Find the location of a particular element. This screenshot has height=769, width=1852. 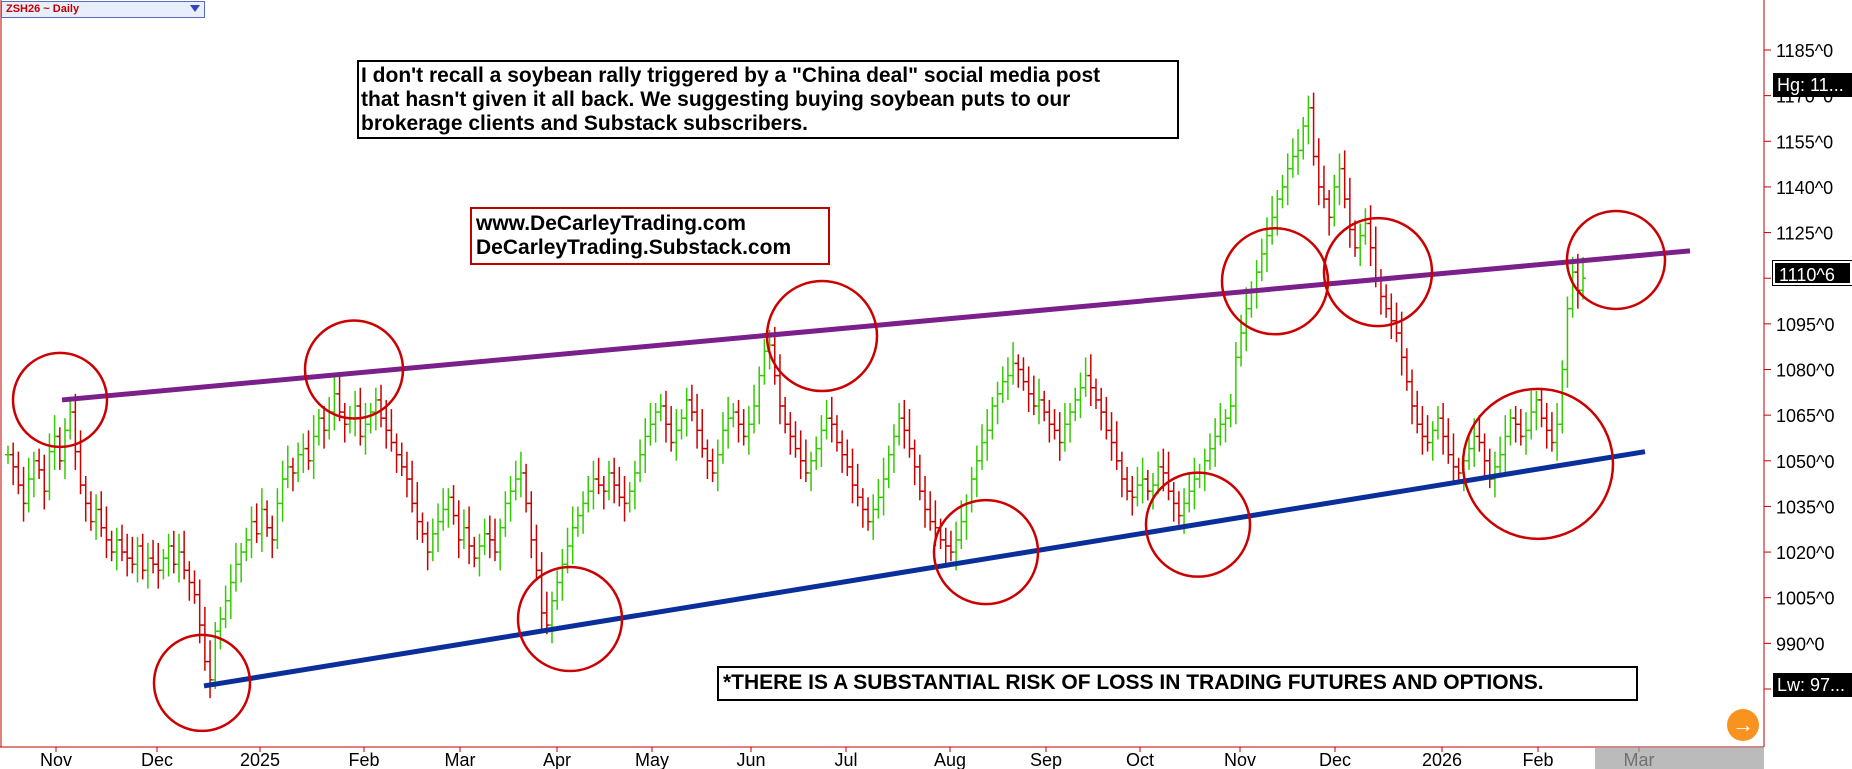

x-tick-label: Jul is located at coordinates (845, 759).